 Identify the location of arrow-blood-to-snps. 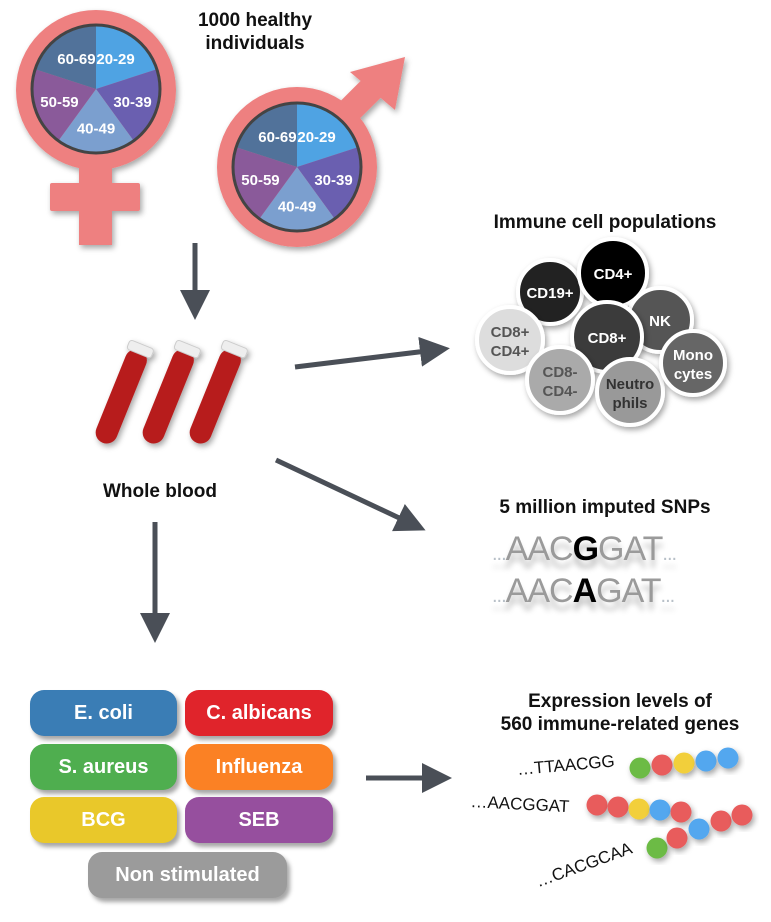
(350, 494).